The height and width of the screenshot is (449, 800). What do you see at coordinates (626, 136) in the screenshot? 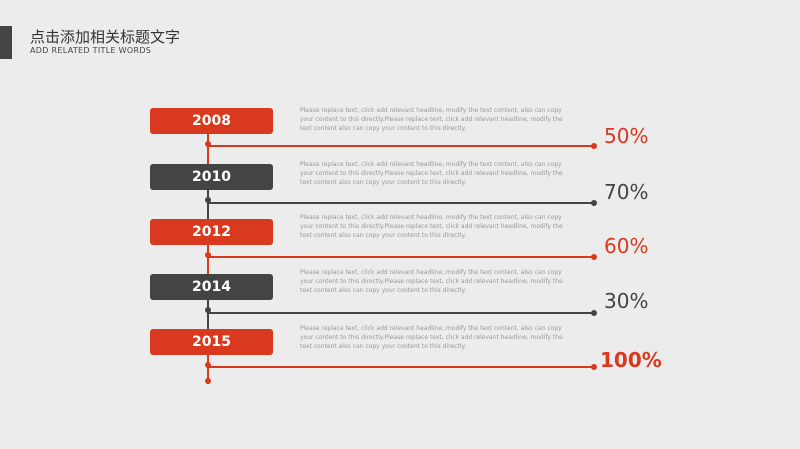
I see `percent-2008: 50%` at bounding box center [626, 136].